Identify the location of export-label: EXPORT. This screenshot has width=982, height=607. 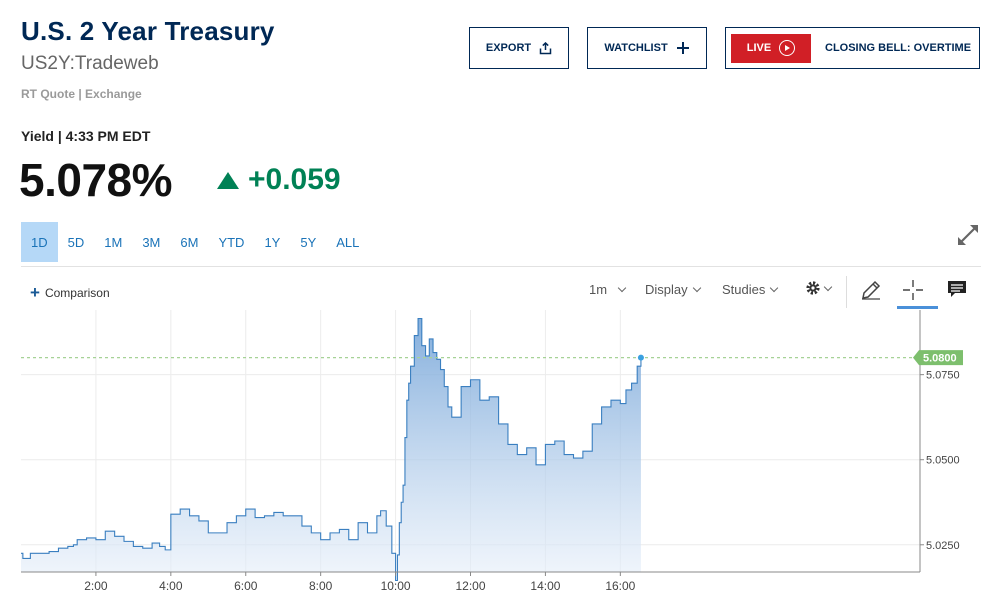
(508, 48).